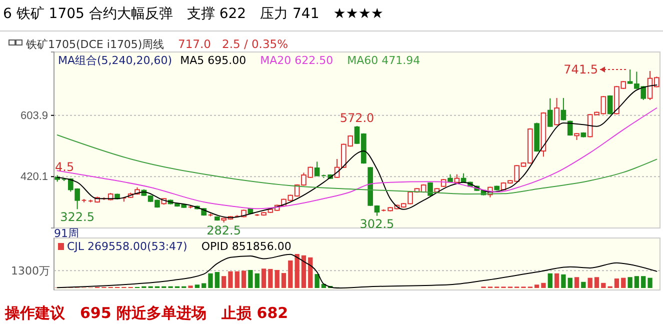  Describe the element at coordinates (94, 44) in the screenshot. I see `chart-subtitle: 铁矿1705(DCE i1705)周线` at that location.